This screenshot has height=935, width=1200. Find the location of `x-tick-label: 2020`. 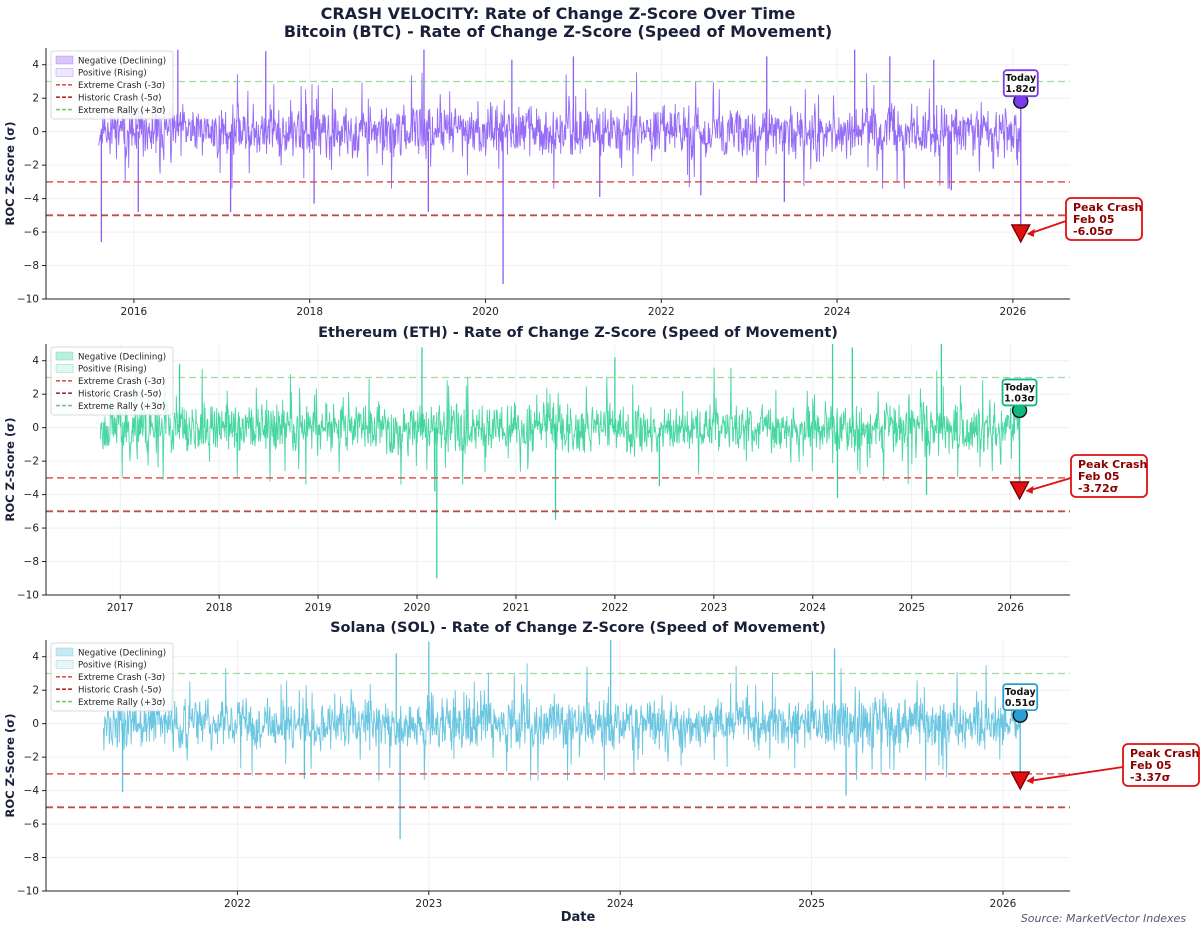

x-tick-label: 2020 is located at coordinates (417, 608).